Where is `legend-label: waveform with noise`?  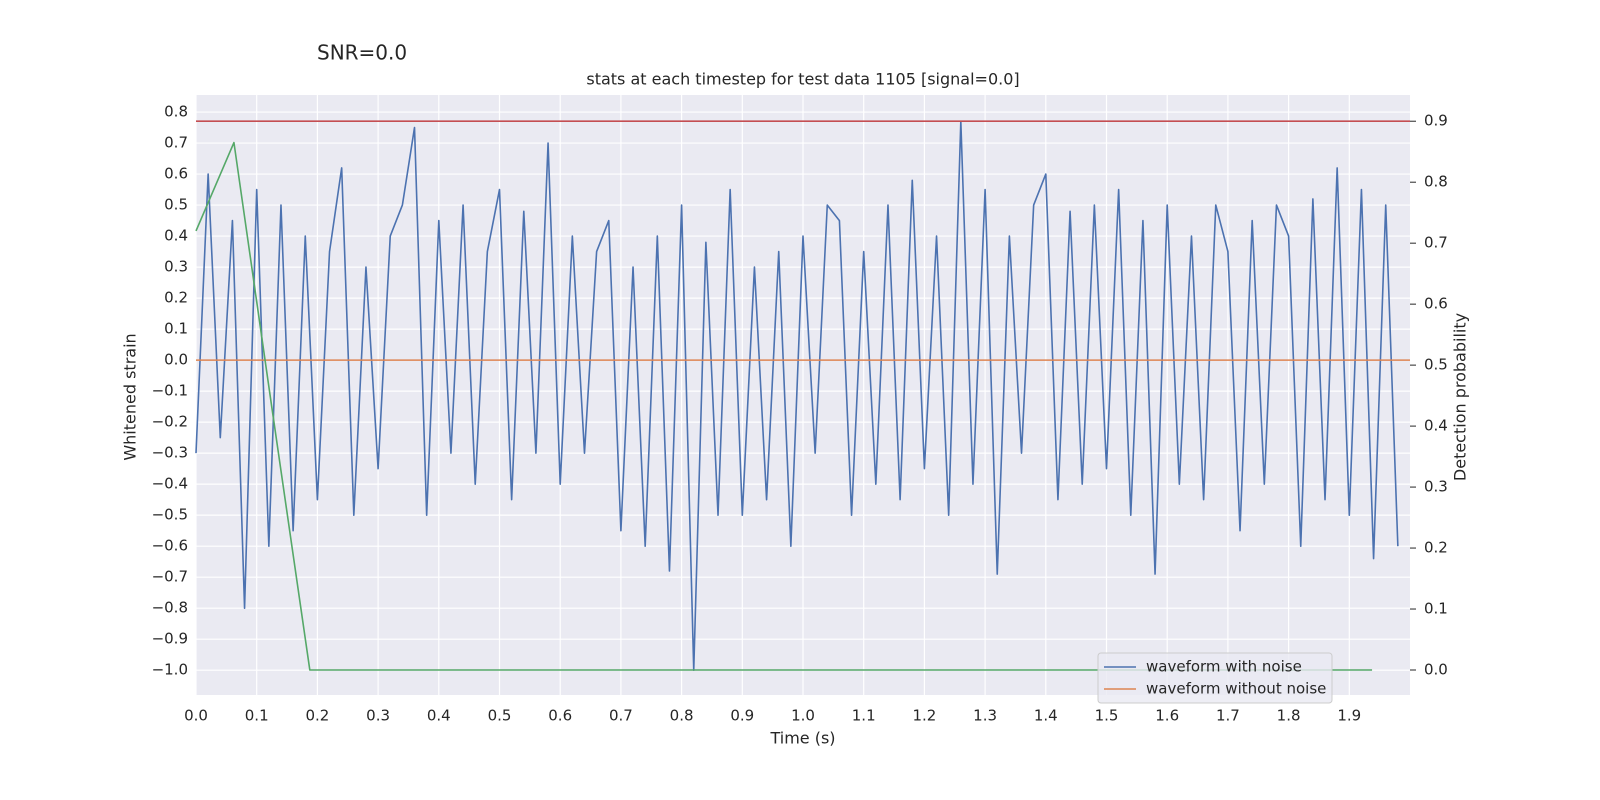 legend-label: waveform with noise is located at coordinates (1224, 667).